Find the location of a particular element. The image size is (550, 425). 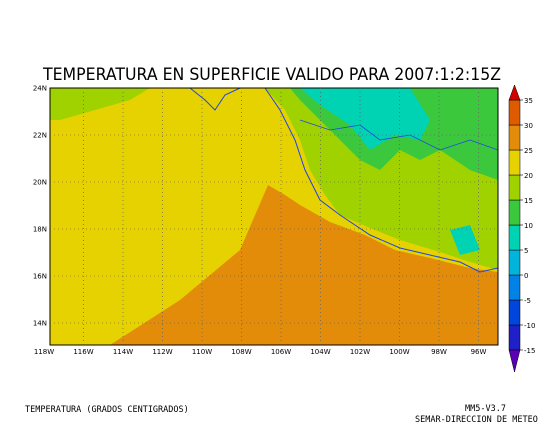

lon-label: 112W is located at coordinates (162, 352).